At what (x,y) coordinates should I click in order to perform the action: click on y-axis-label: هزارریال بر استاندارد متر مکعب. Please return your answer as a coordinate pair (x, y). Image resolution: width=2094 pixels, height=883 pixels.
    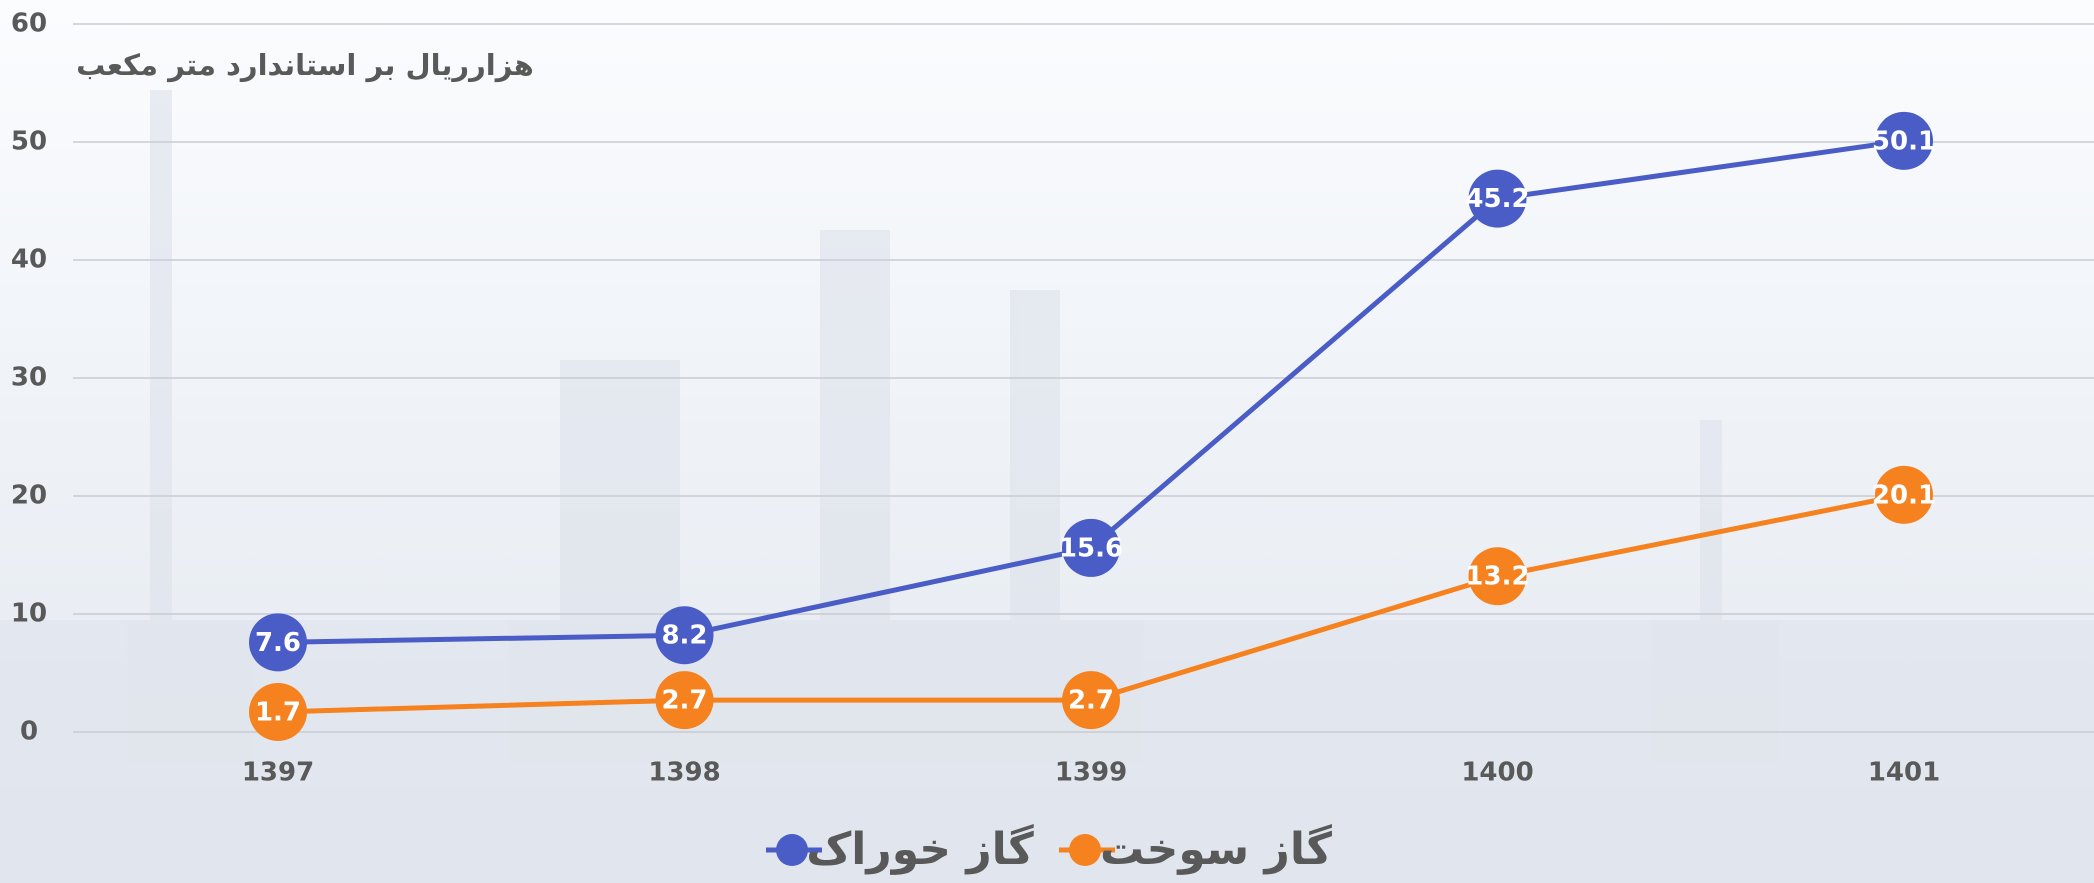
    Looking at the image, I should click on (305, 65).